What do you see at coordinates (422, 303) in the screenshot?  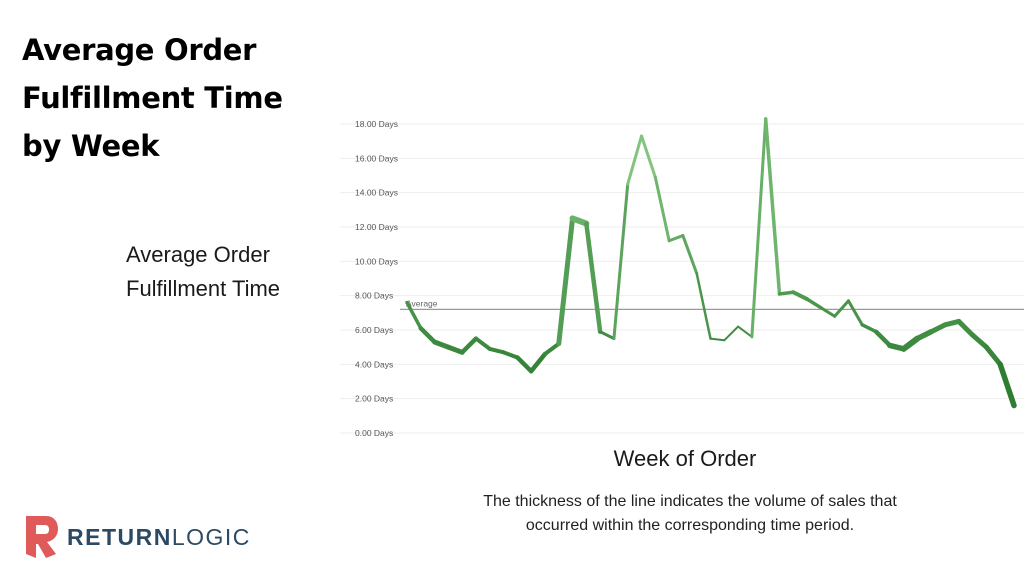 I see `average-line-label: Average` at bounding box center [422, 303].